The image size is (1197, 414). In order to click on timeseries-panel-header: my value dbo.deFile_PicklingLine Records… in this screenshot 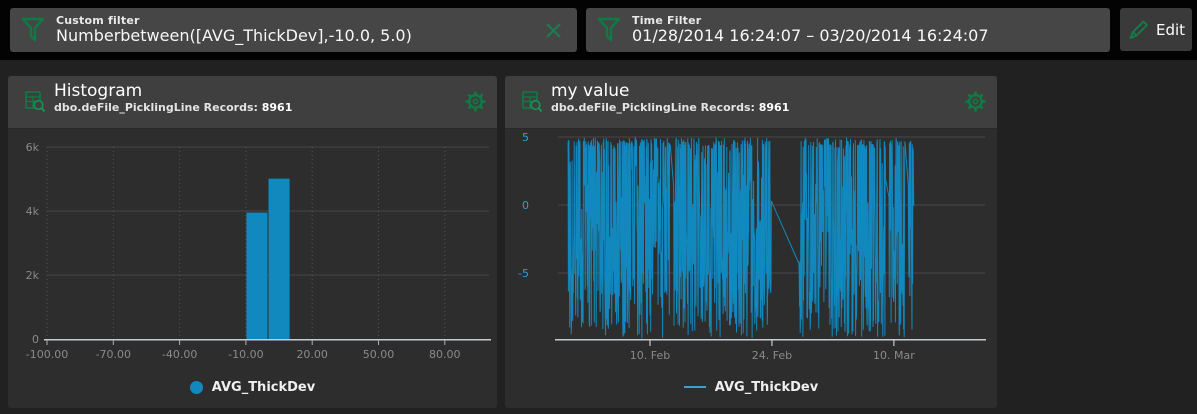, I will do `click(751, 102)`.